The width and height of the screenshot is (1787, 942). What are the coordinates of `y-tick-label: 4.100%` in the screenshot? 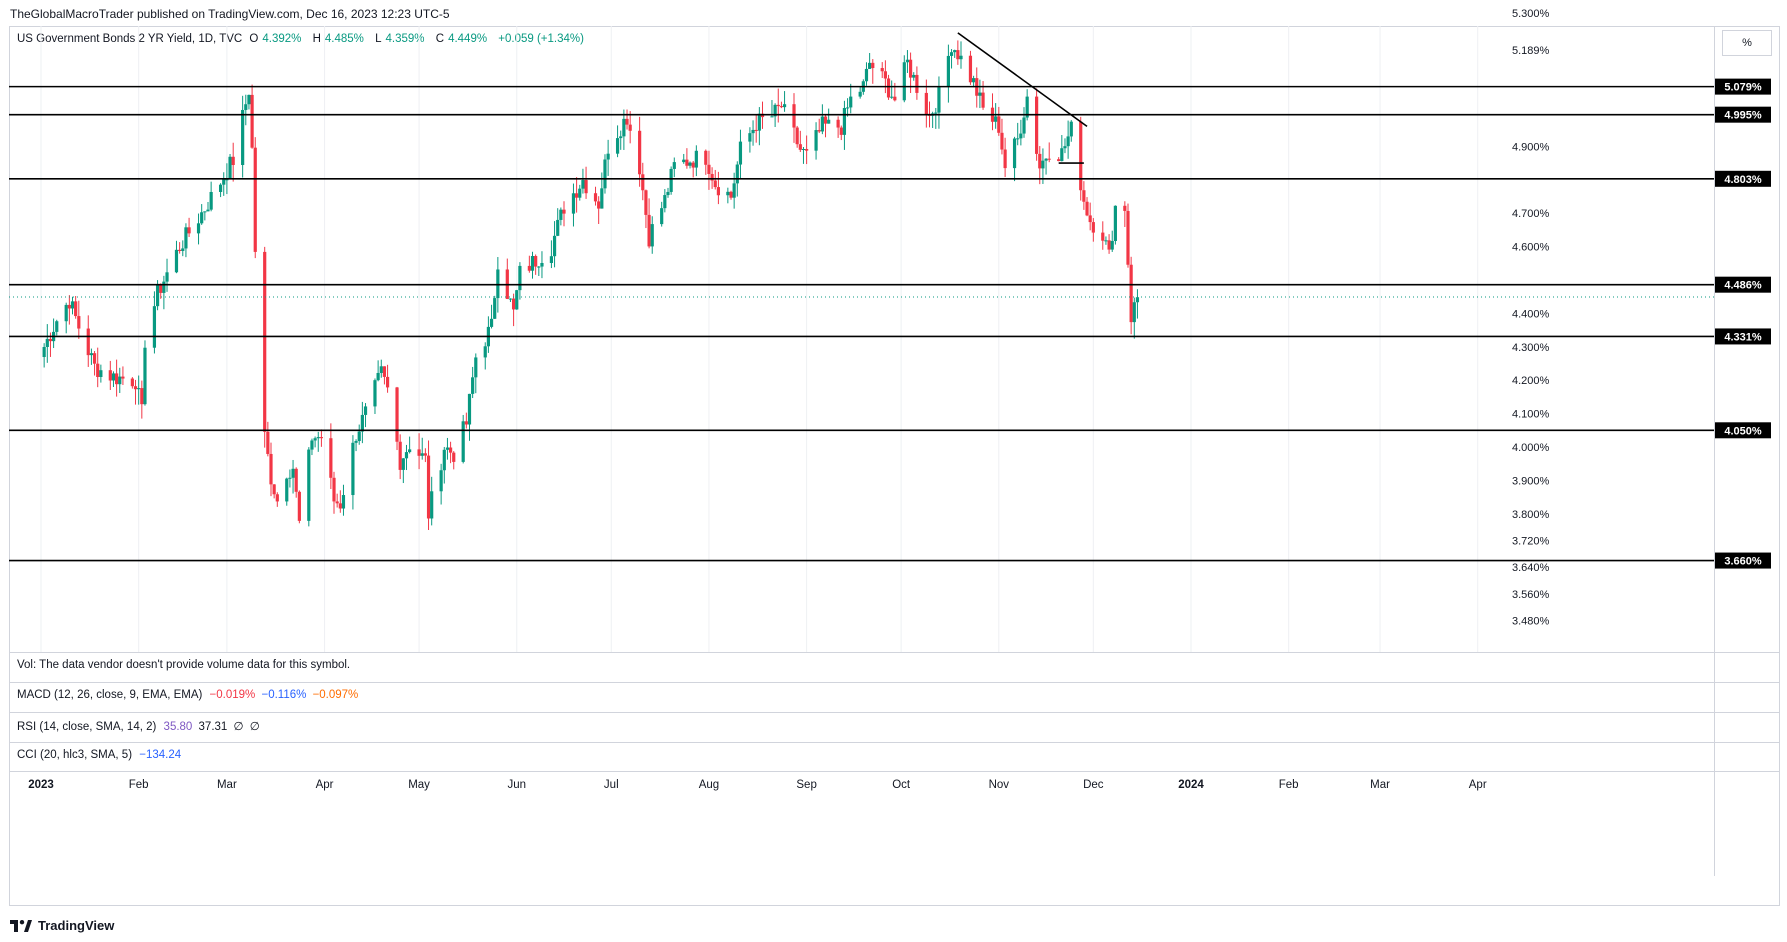 It's located at (1531, 415).